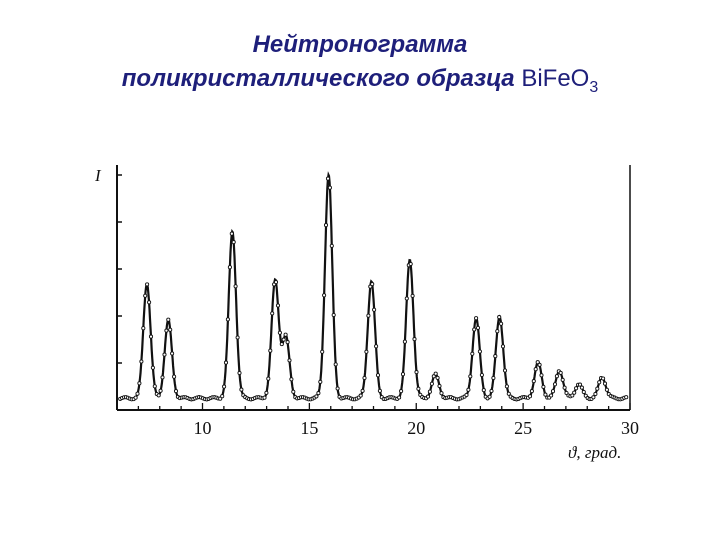 The image size is (720, 540). I want to click on x-tick-label: 25, so click(523, 428).